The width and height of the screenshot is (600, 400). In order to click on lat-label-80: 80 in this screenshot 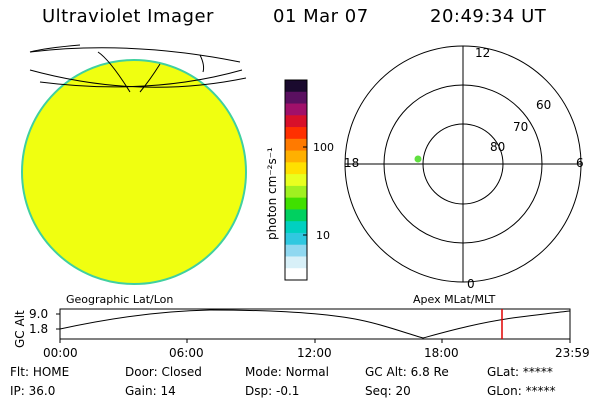, I will do `click(498, 147)`.